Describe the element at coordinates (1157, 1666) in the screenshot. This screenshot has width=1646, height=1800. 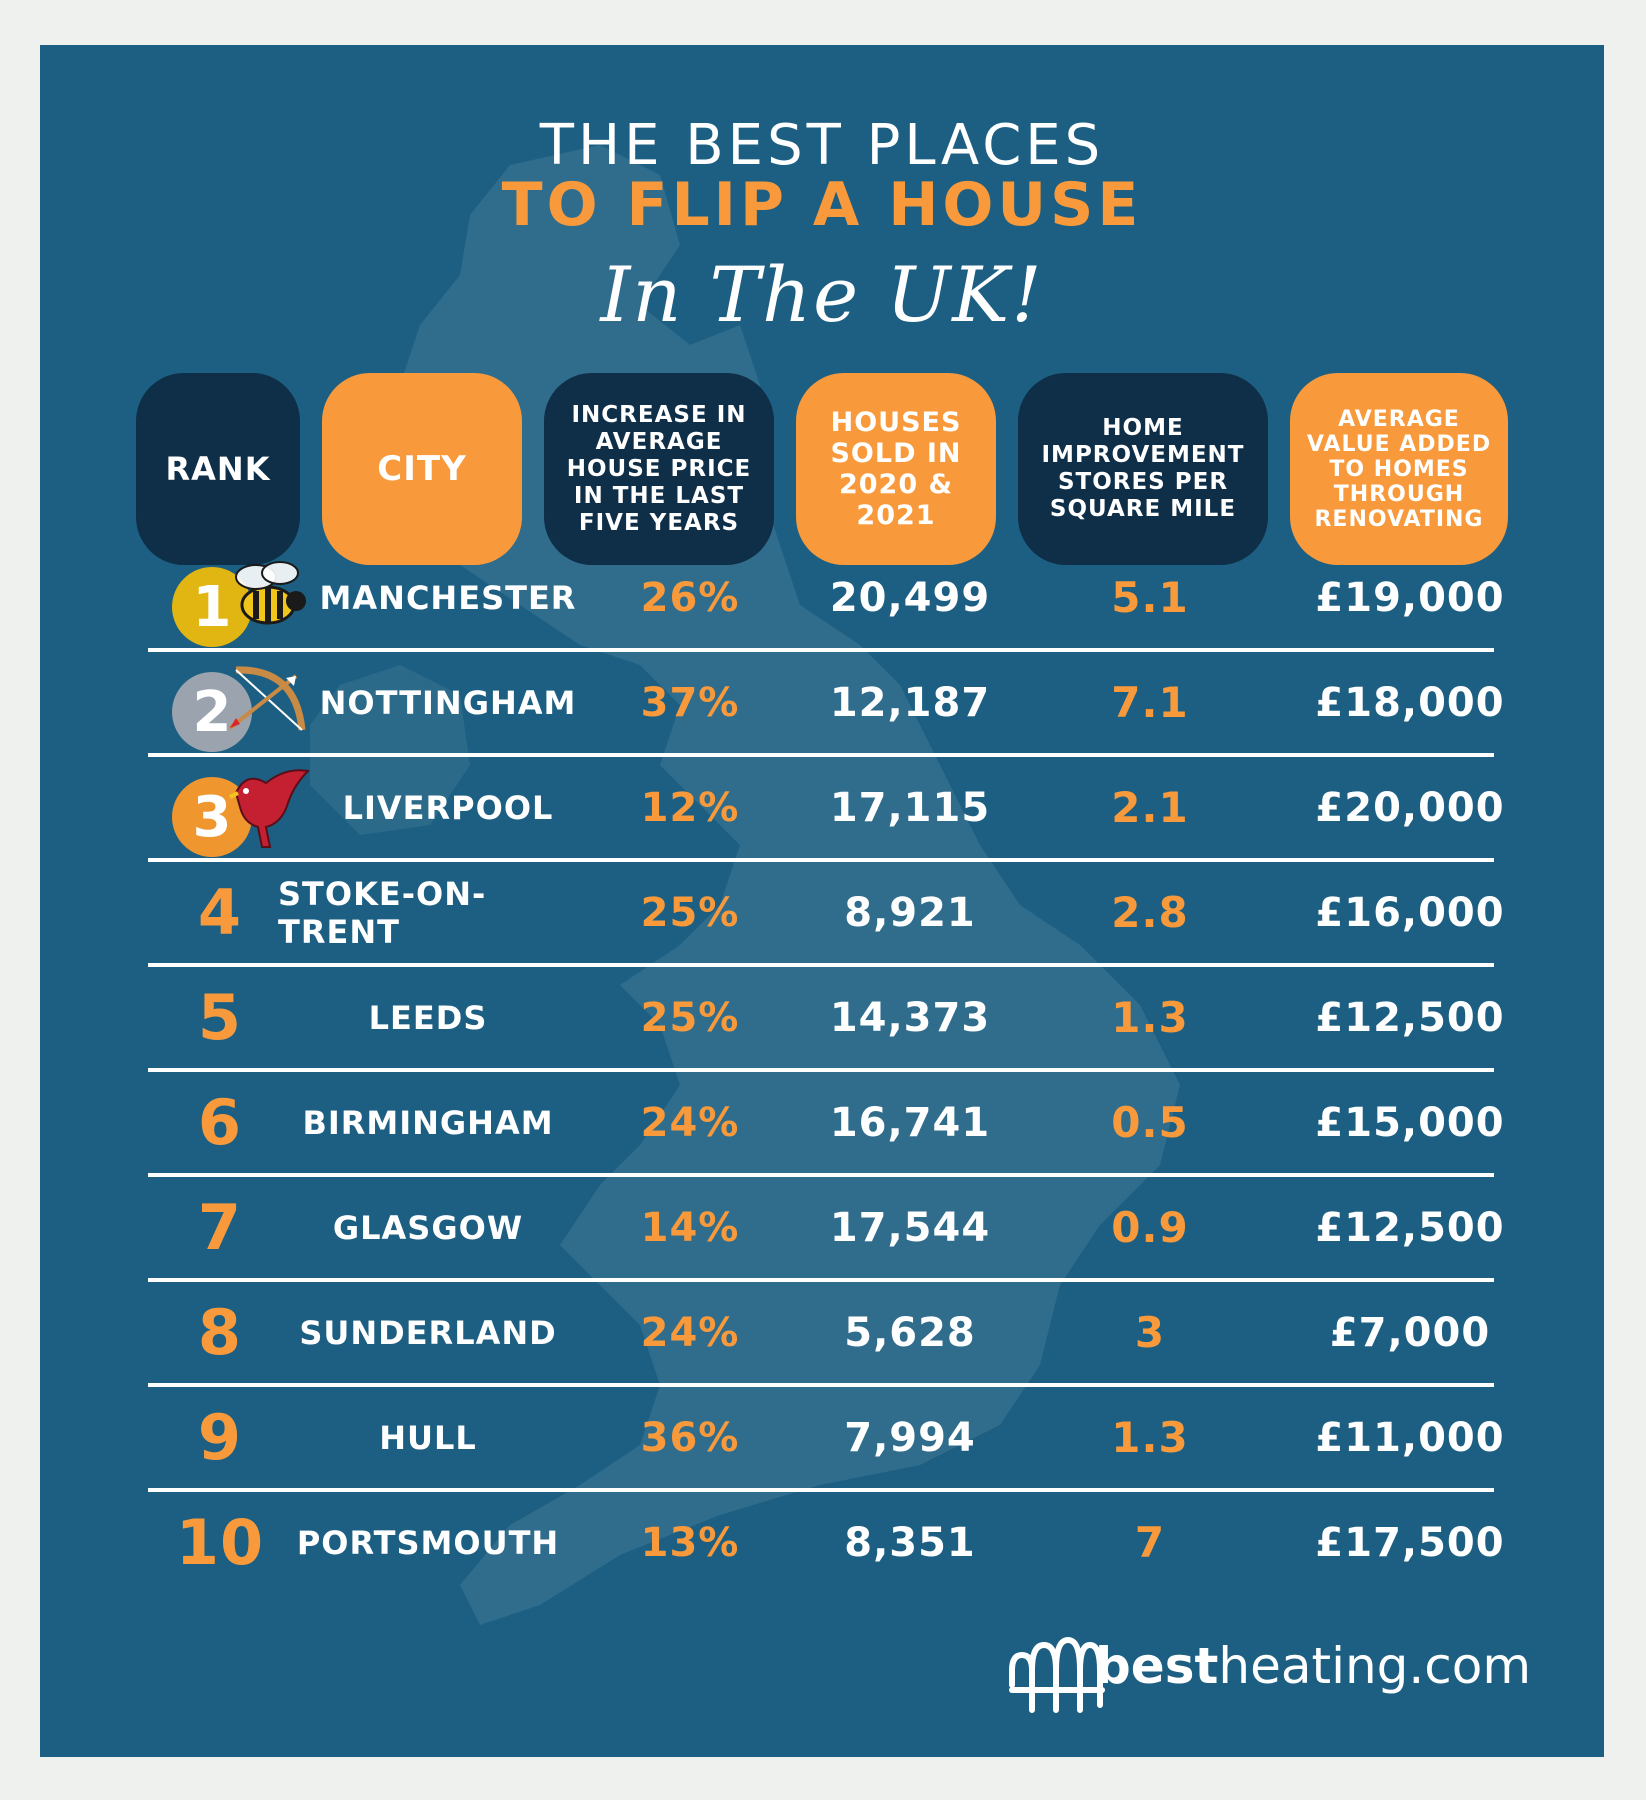
I see `brand-name-bold: best` at that location.